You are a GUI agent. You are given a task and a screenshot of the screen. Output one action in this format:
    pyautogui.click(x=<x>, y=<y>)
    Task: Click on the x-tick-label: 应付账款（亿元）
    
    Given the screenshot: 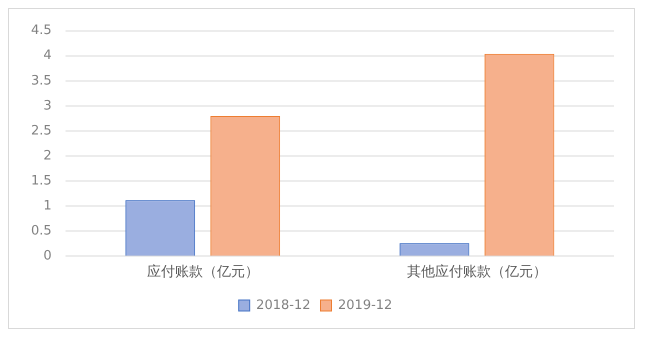 What is the action you would take?
    pyautogui.click(x=202, y=272)
    